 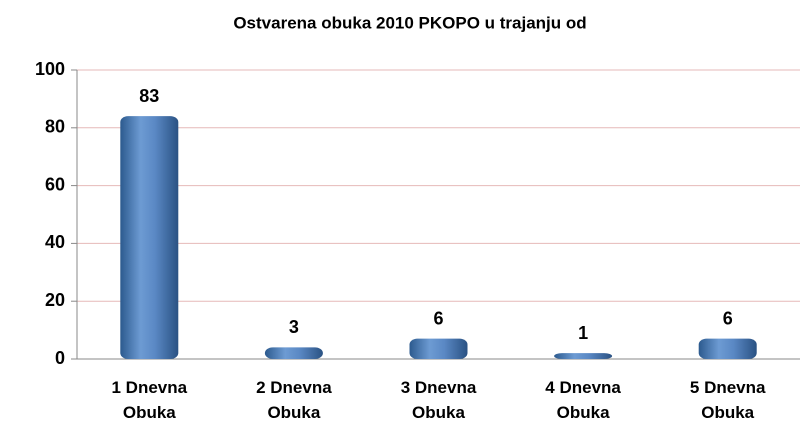 I want to click on data-label: 83, so click(x=149, y=96).